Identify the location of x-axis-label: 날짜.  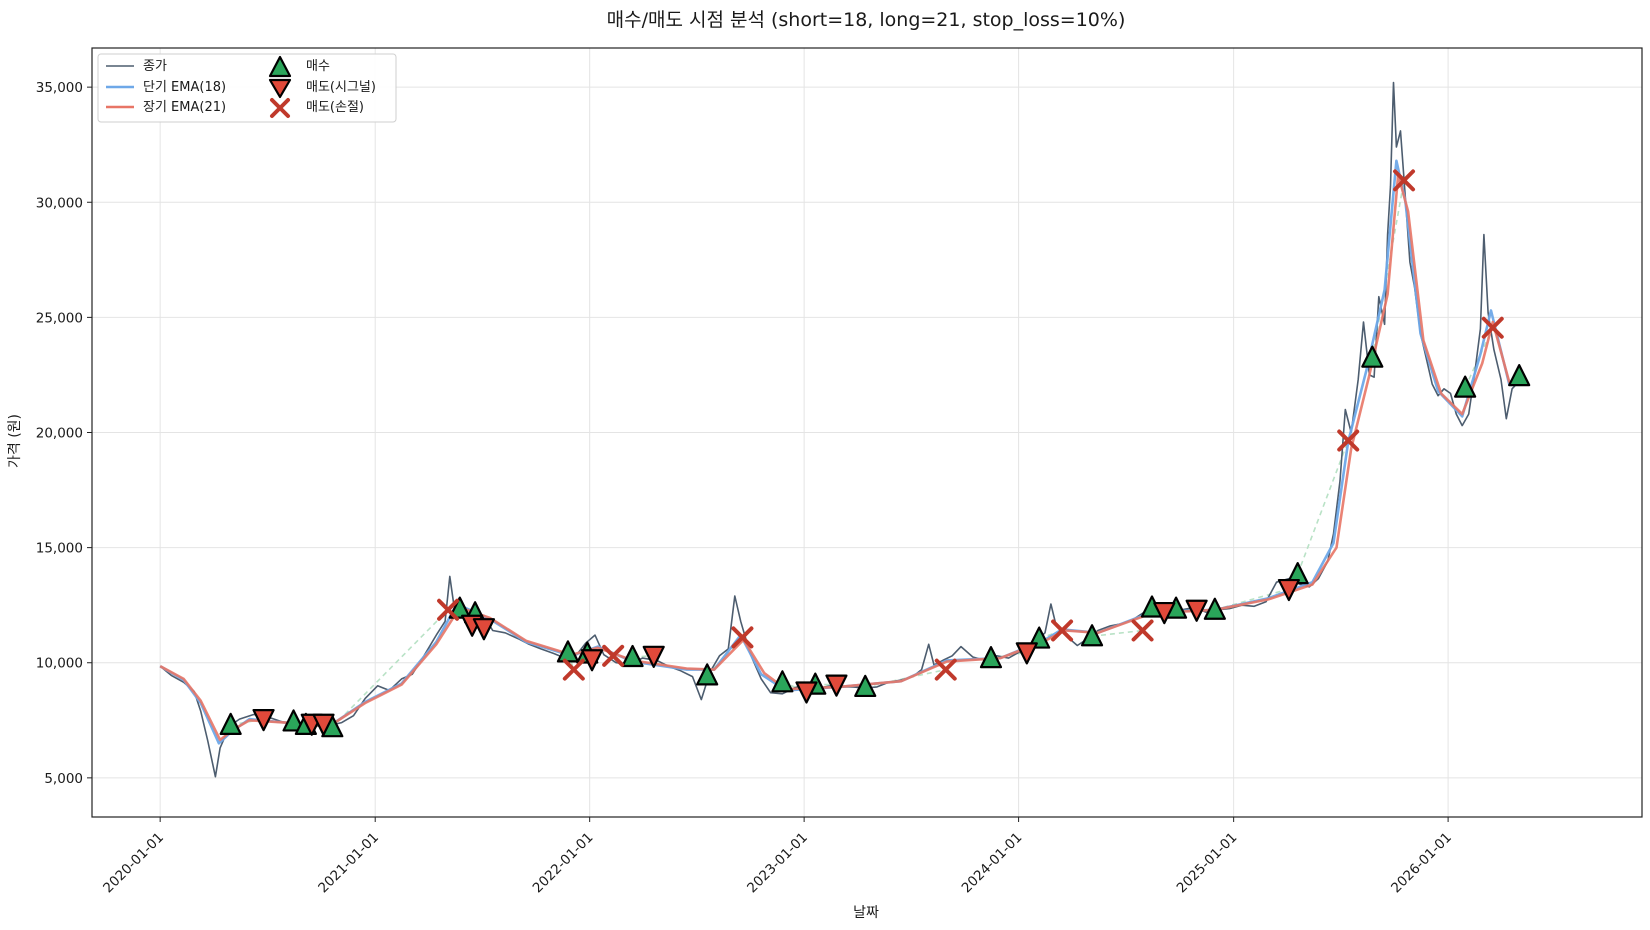
(866, 913).